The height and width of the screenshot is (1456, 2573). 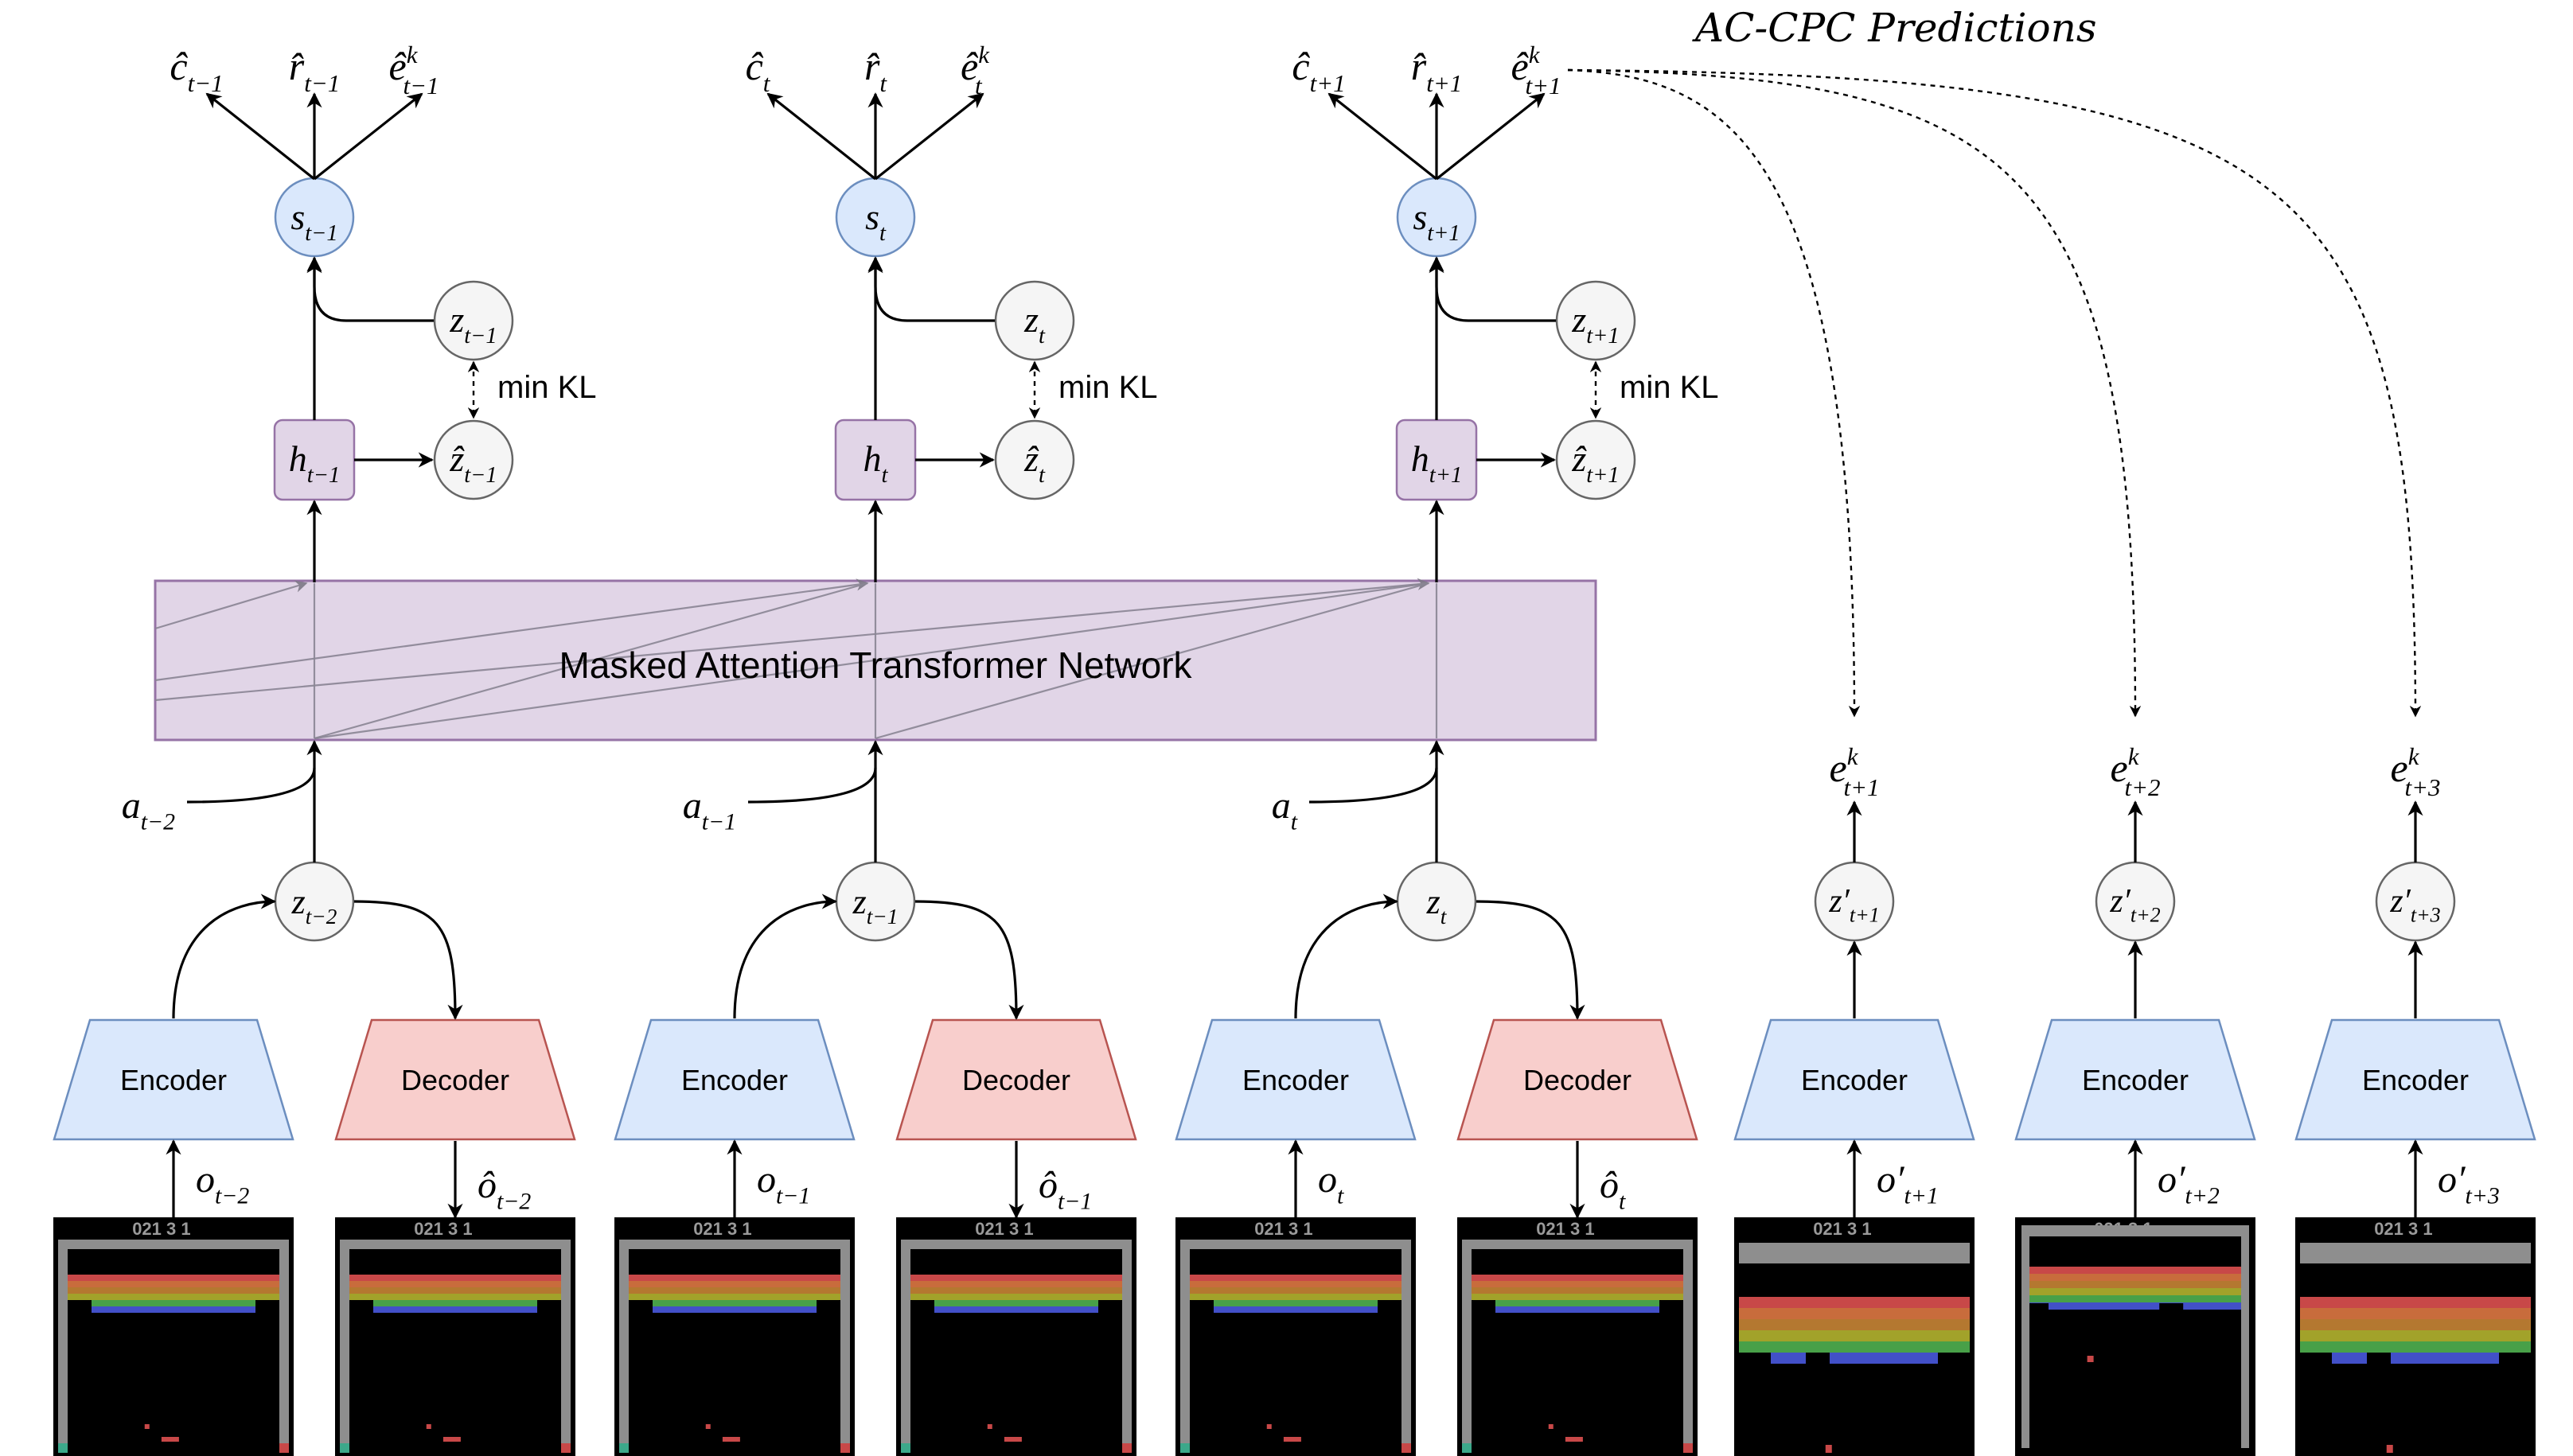 I want to click on svg-text: at−2, so click(x=148, y=809).